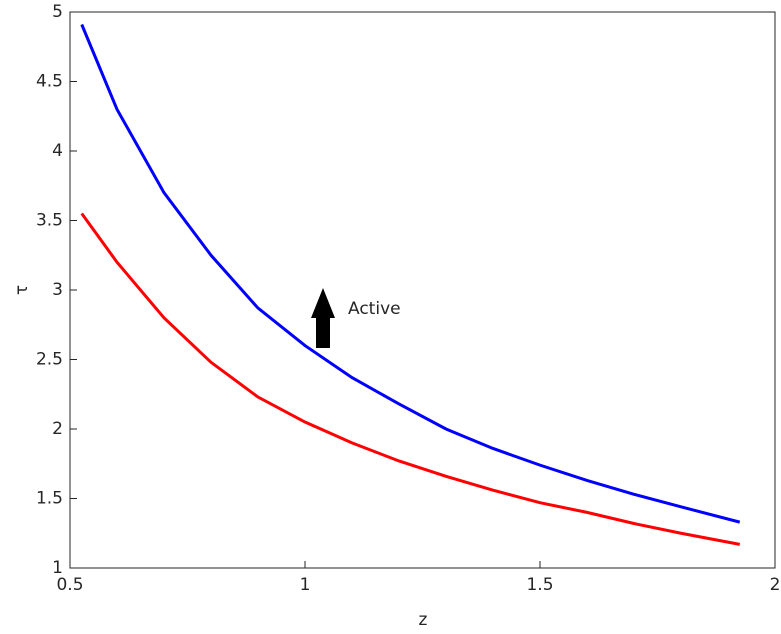 The width and height of the screenshot is (781, 634). Describe the element at coordinates (49, 221) in the screenshot. I see `y-tick-label: 3.5` at that location.